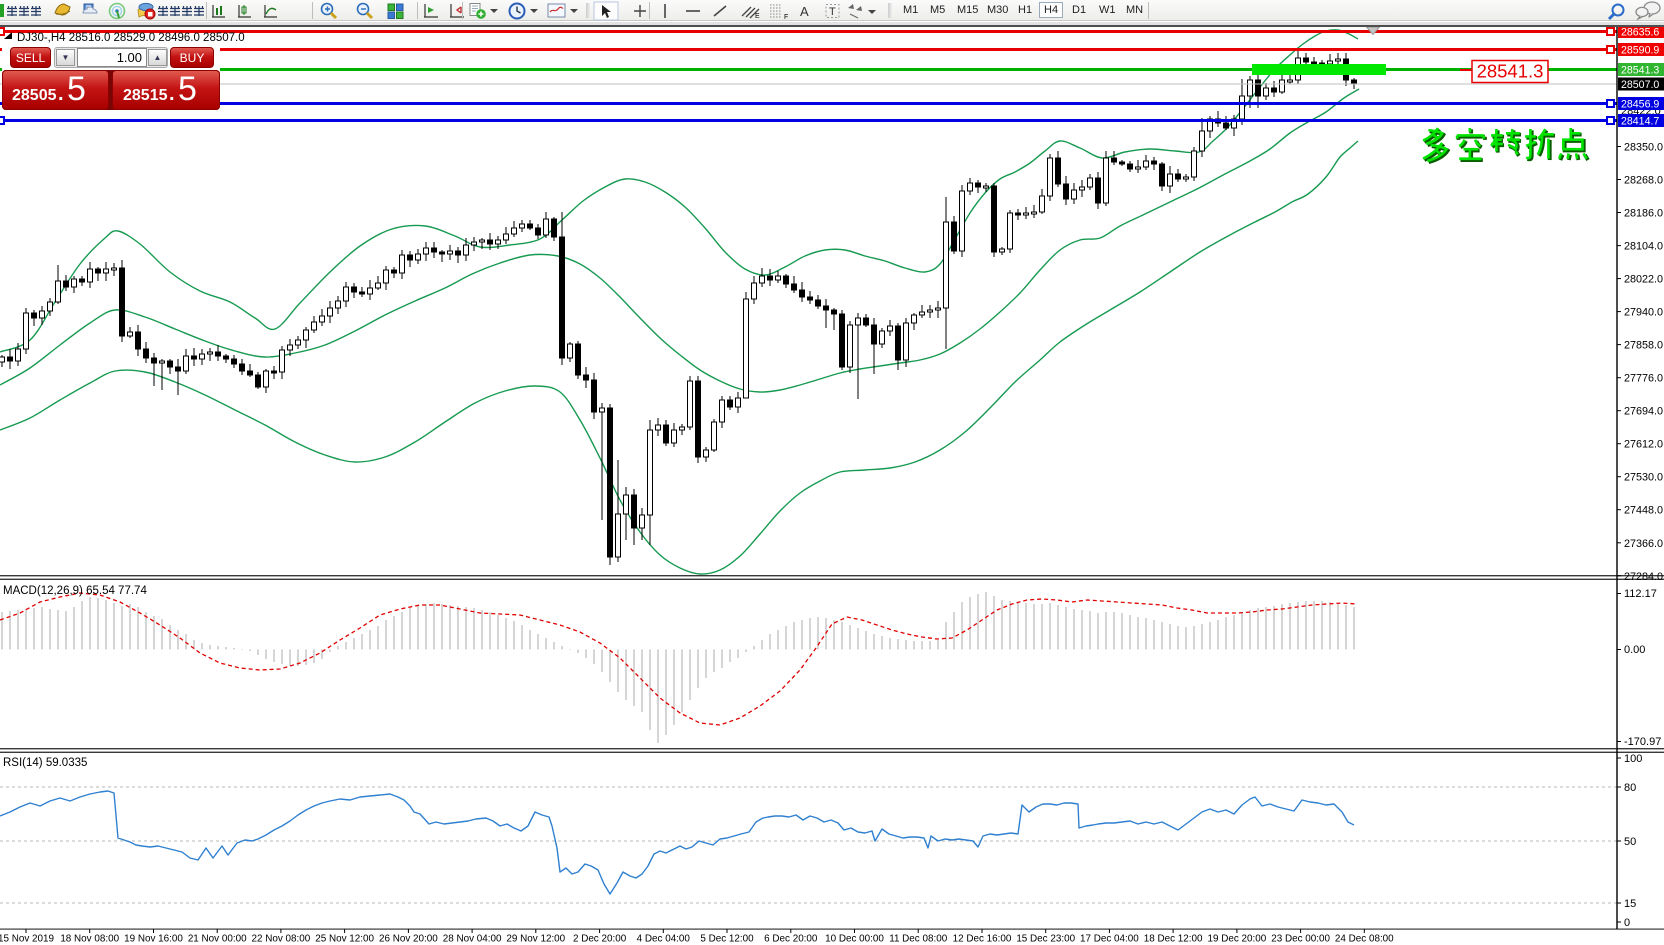  Describe the element at coordinates (1173, 939) in the screenshot. I see `svg-text: 18 Dec 12:00` at that location.